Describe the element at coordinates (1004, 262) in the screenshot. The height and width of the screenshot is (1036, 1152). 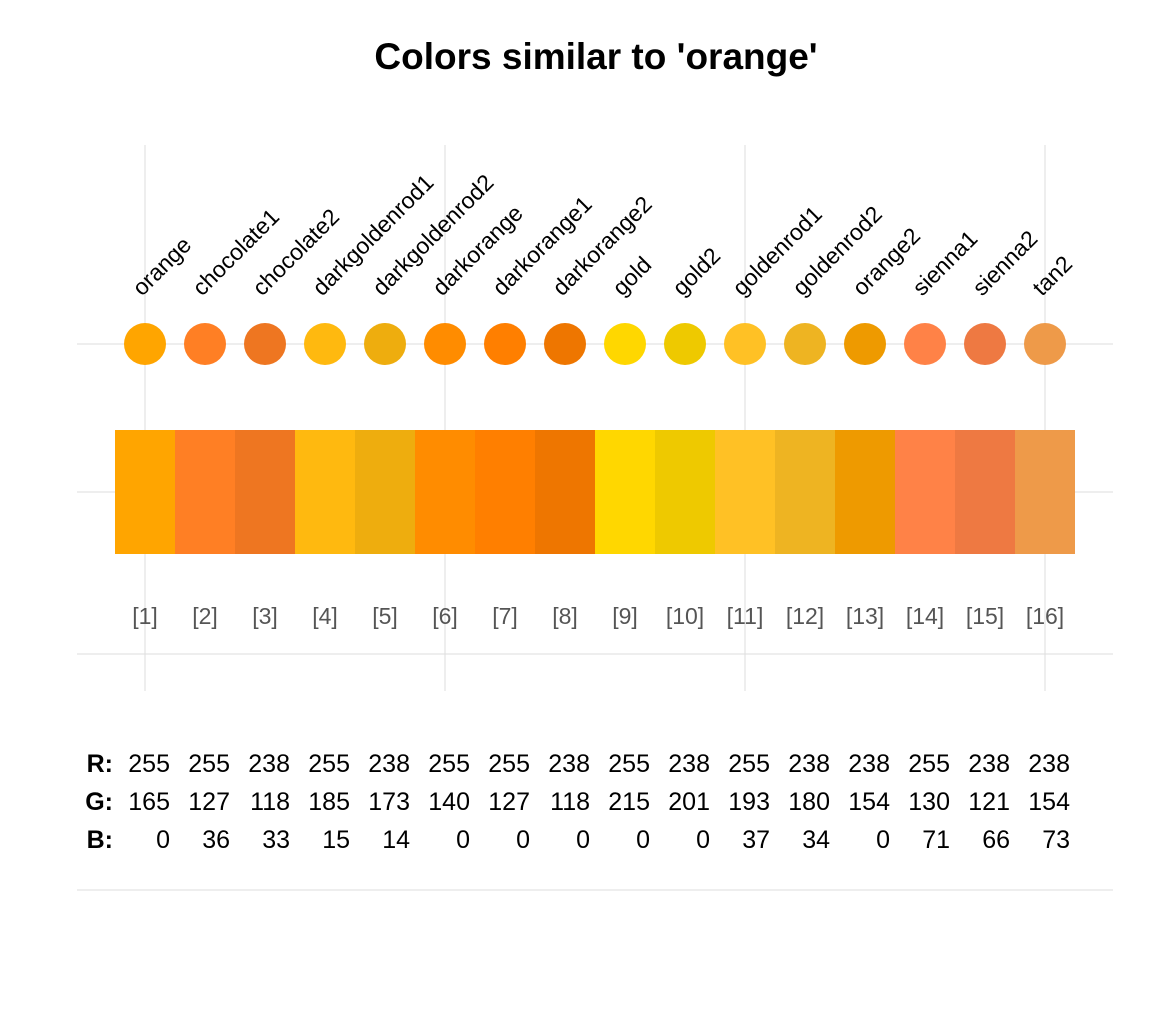
I see `color-name-label: sienna2` at that location.